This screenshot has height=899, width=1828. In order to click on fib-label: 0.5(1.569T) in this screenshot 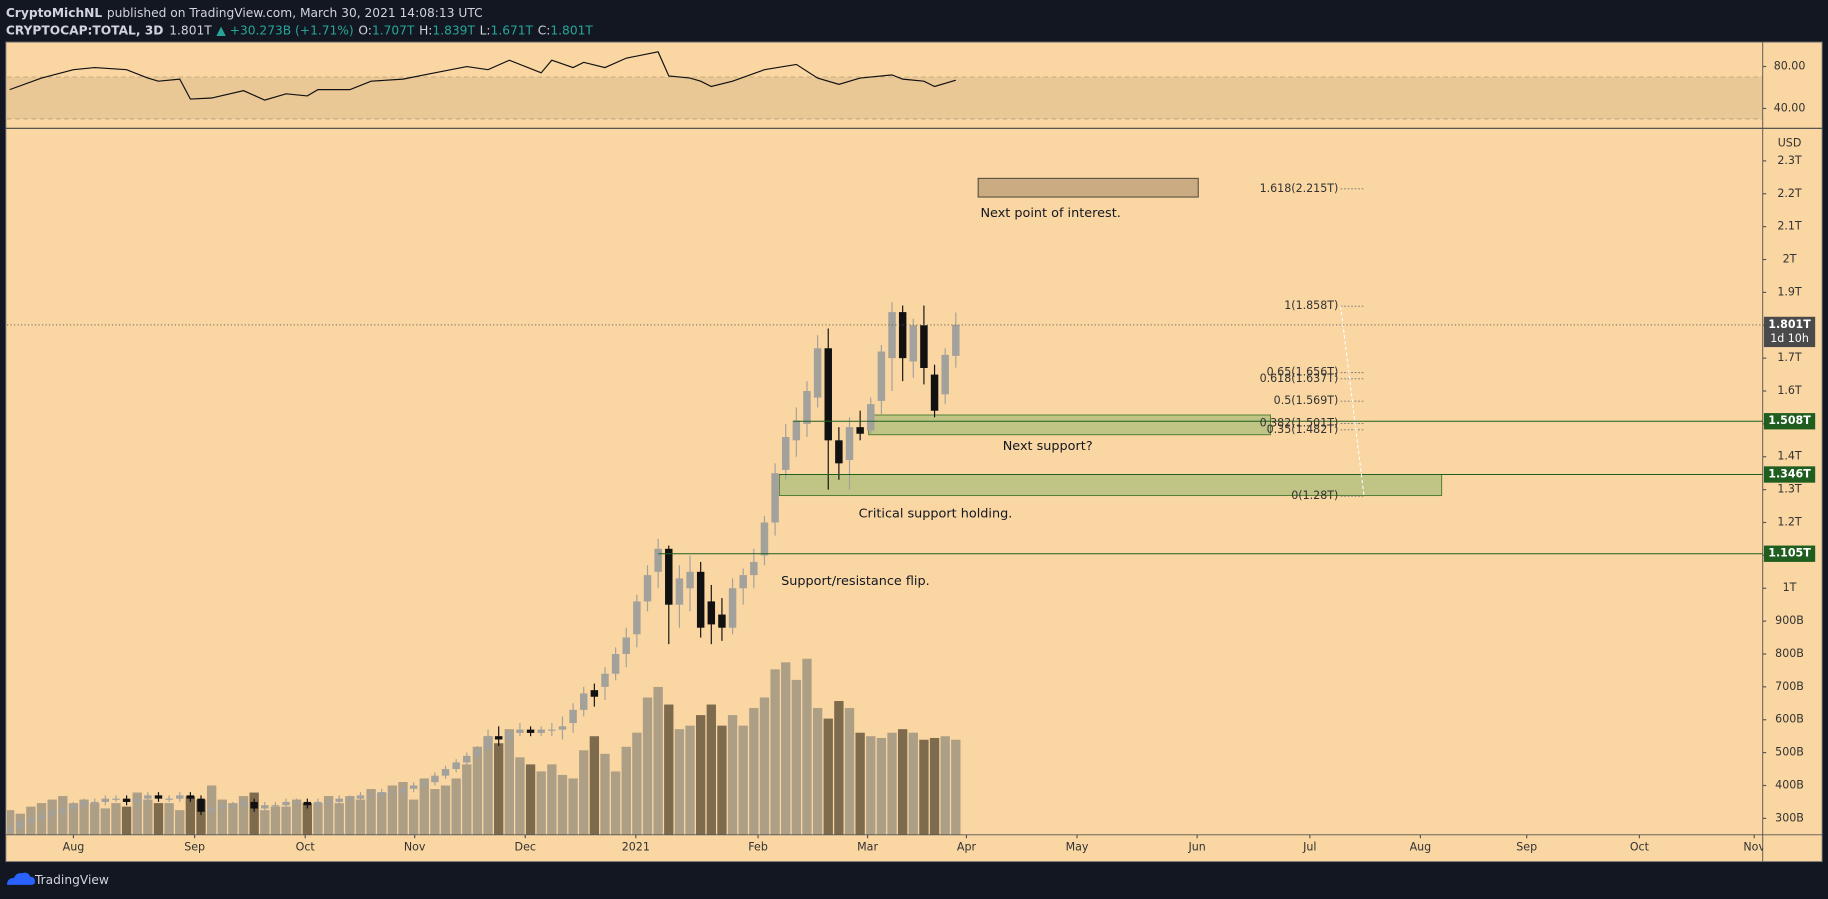, I will do `click(1306, 400)`.